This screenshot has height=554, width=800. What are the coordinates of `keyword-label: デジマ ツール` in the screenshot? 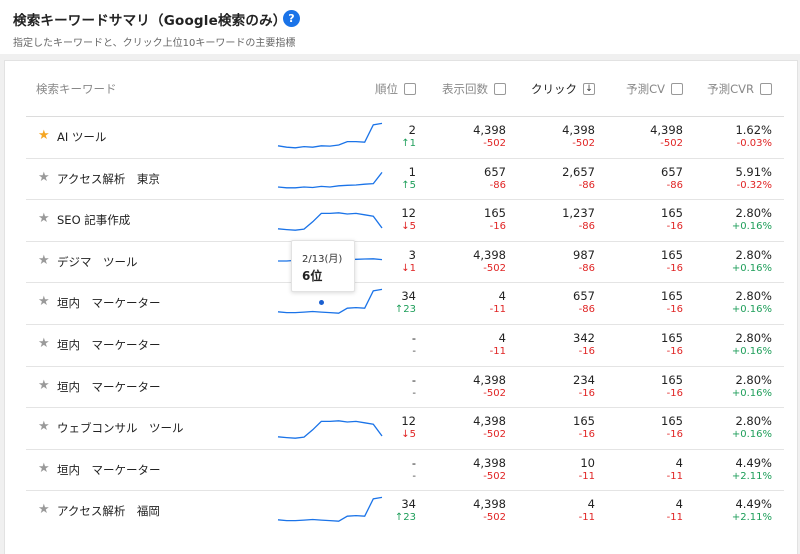 It's located at (97, 261).